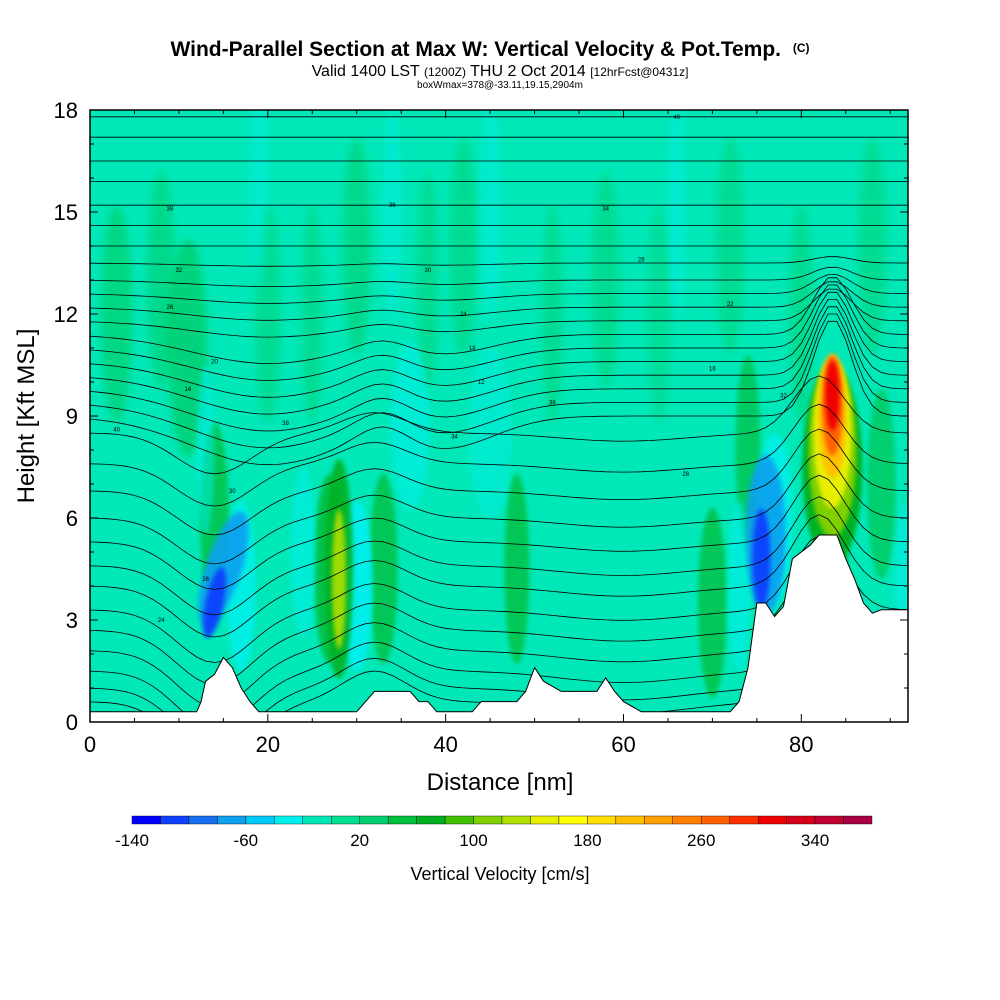 This screenshot has height=1000, width=1000. I want to click on isentrope-label: 22, so click(730, 305).